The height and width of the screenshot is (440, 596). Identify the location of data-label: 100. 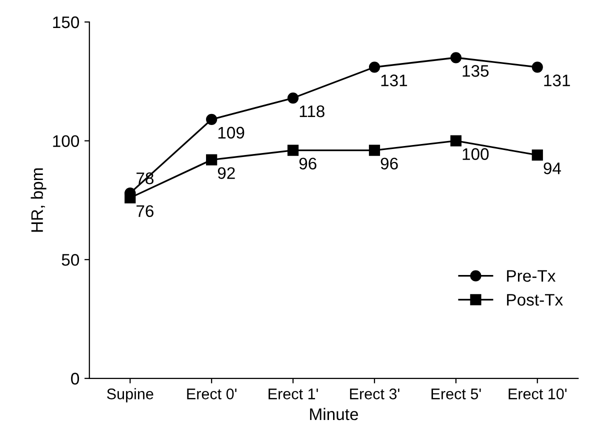
(475, 154).